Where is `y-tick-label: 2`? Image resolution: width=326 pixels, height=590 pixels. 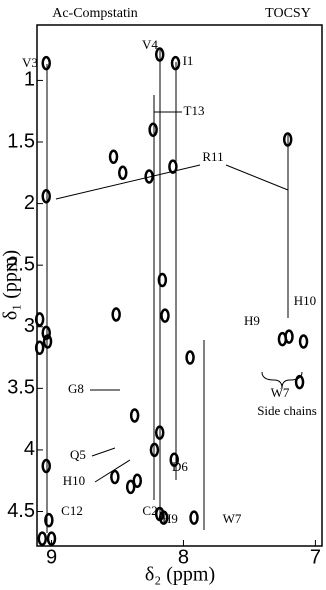 y-tick-label: 2 is located at coordinates (29, 203).